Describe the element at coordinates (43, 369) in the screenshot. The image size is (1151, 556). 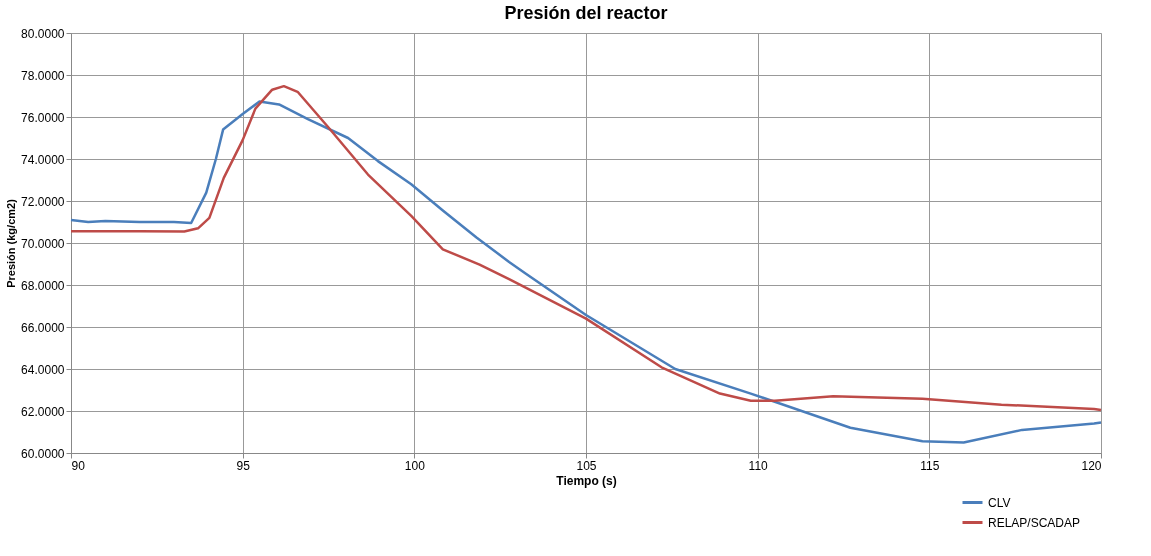
I see `y-tick-label: 64.0000` at that location.